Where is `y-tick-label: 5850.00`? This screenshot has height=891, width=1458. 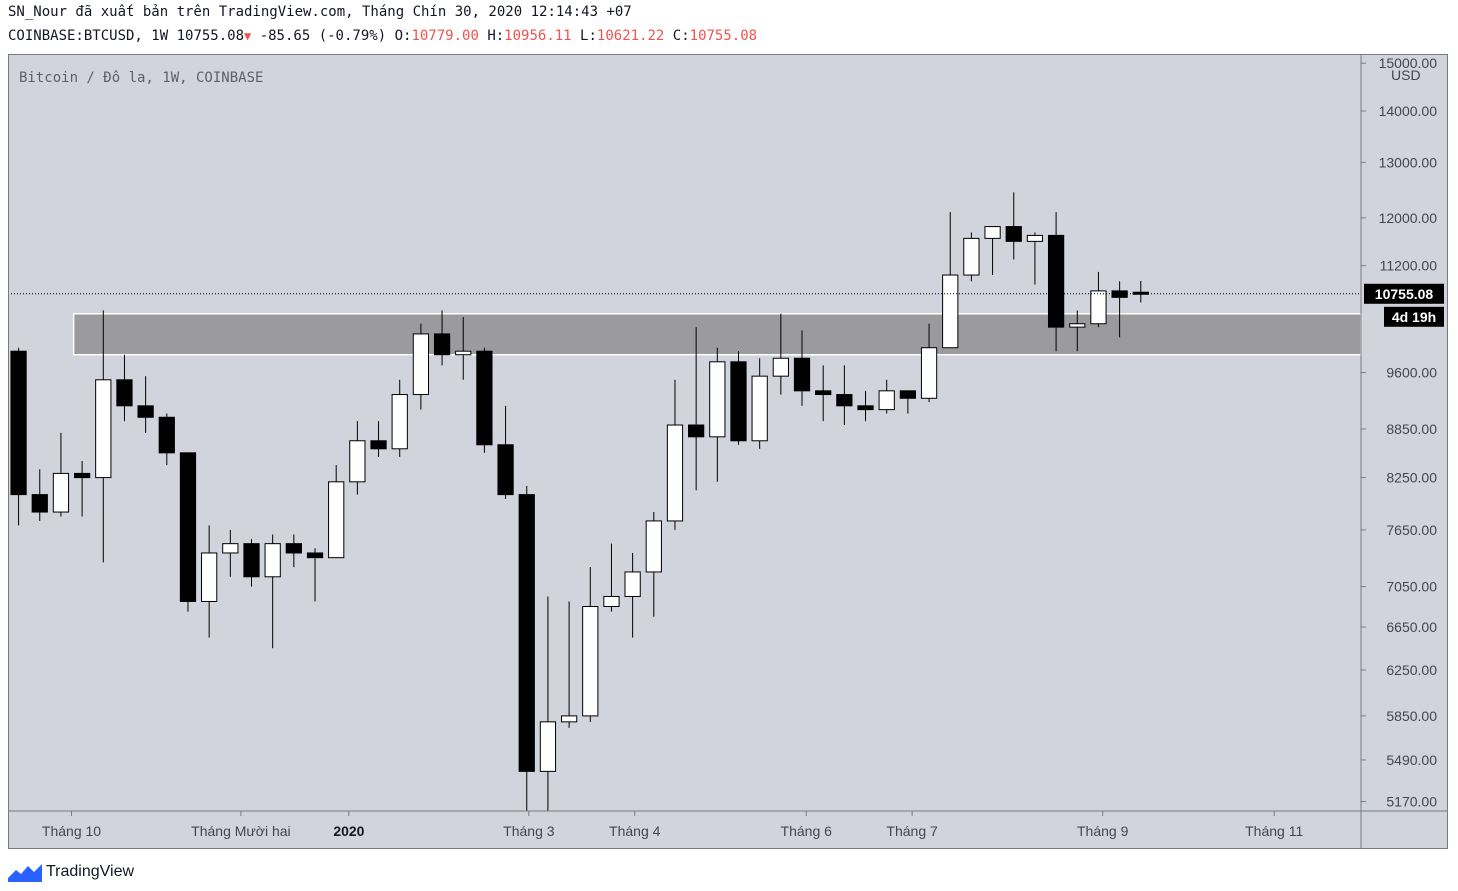 y-tick-label: 5850.00 is located at coordinates (1411, 716).